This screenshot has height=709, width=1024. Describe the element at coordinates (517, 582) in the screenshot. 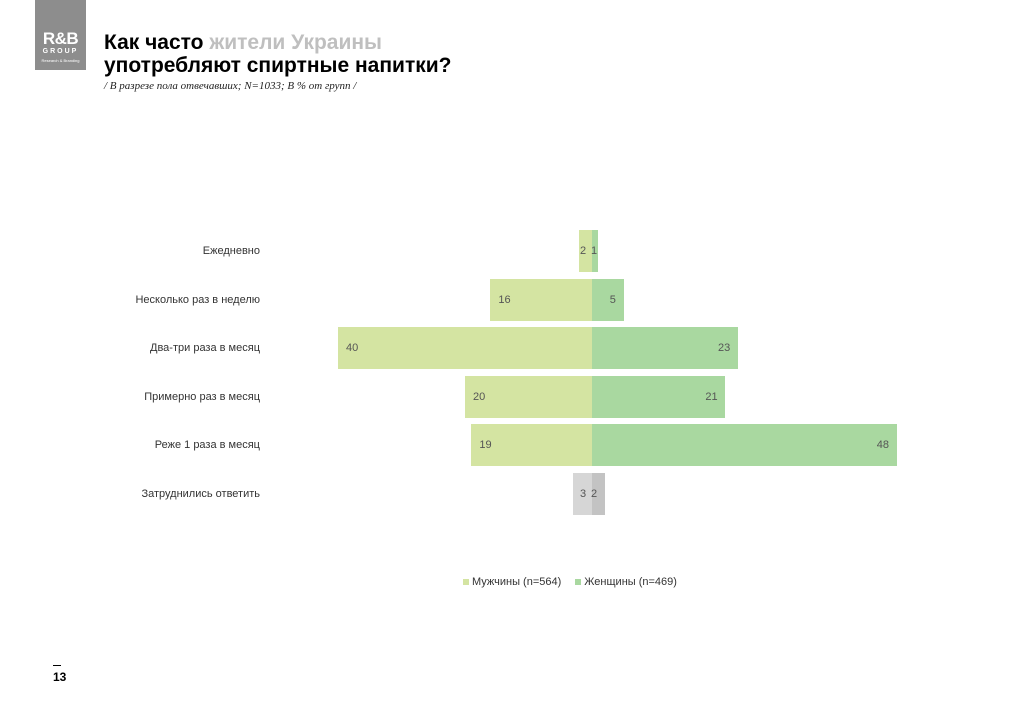

I see `legend-label-men: Мужчины (n=564)` at that location.